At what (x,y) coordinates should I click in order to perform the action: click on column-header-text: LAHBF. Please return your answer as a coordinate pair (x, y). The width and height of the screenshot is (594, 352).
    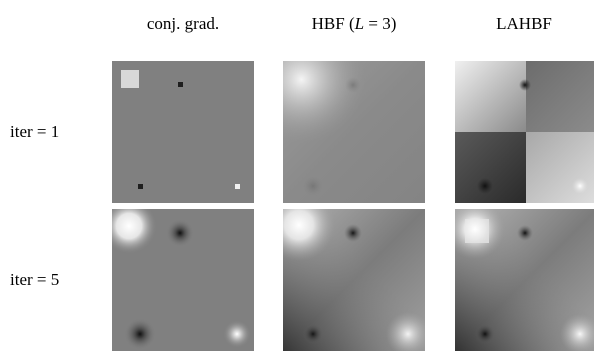
    Looking at the image, I should click on (524, 23).